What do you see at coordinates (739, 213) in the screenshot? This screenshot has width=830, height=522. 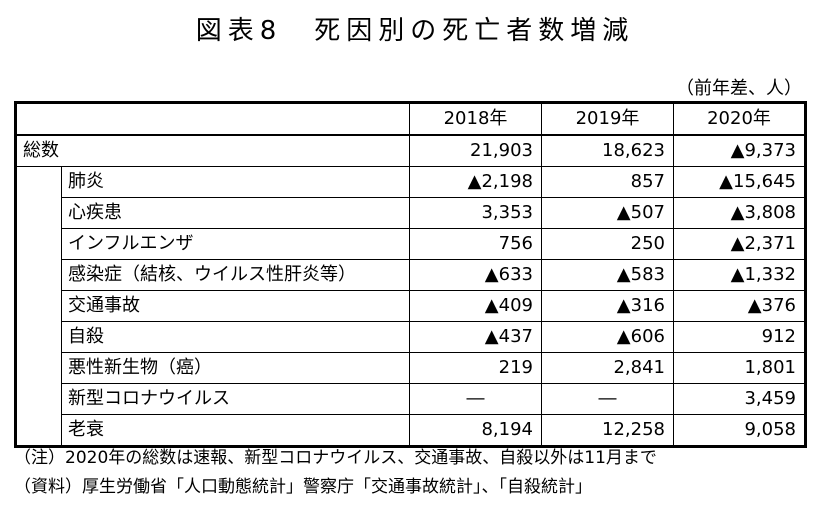 I see `table-cell: ▲3,808` at bounding box center [739, 213].